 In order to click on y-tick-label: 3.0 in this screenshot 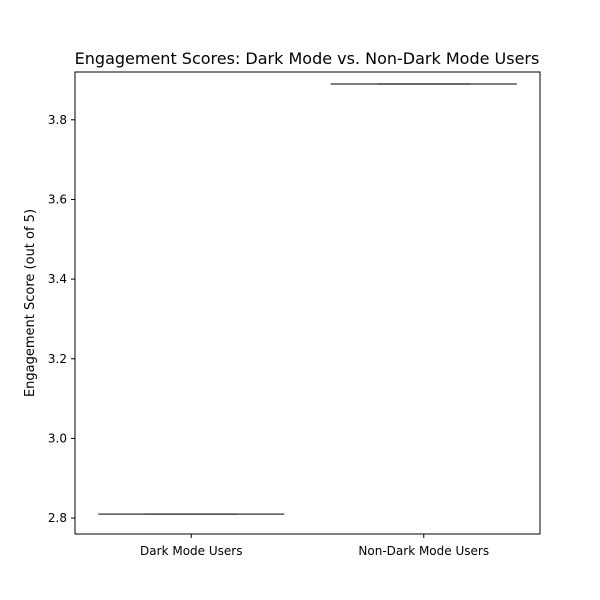, I will do `click(57, 438)`.